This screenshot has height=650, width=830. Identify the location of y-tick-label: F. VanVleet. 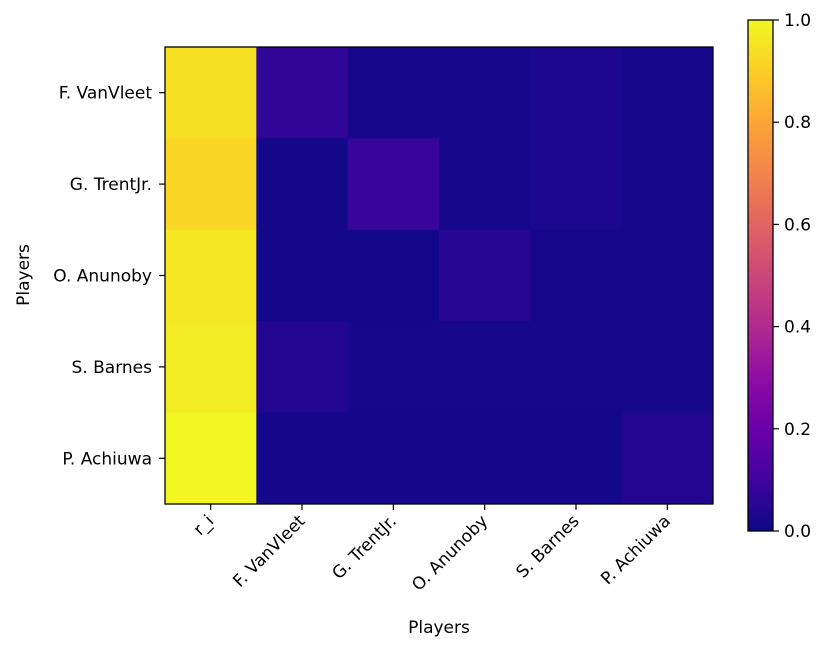
(106, 94).